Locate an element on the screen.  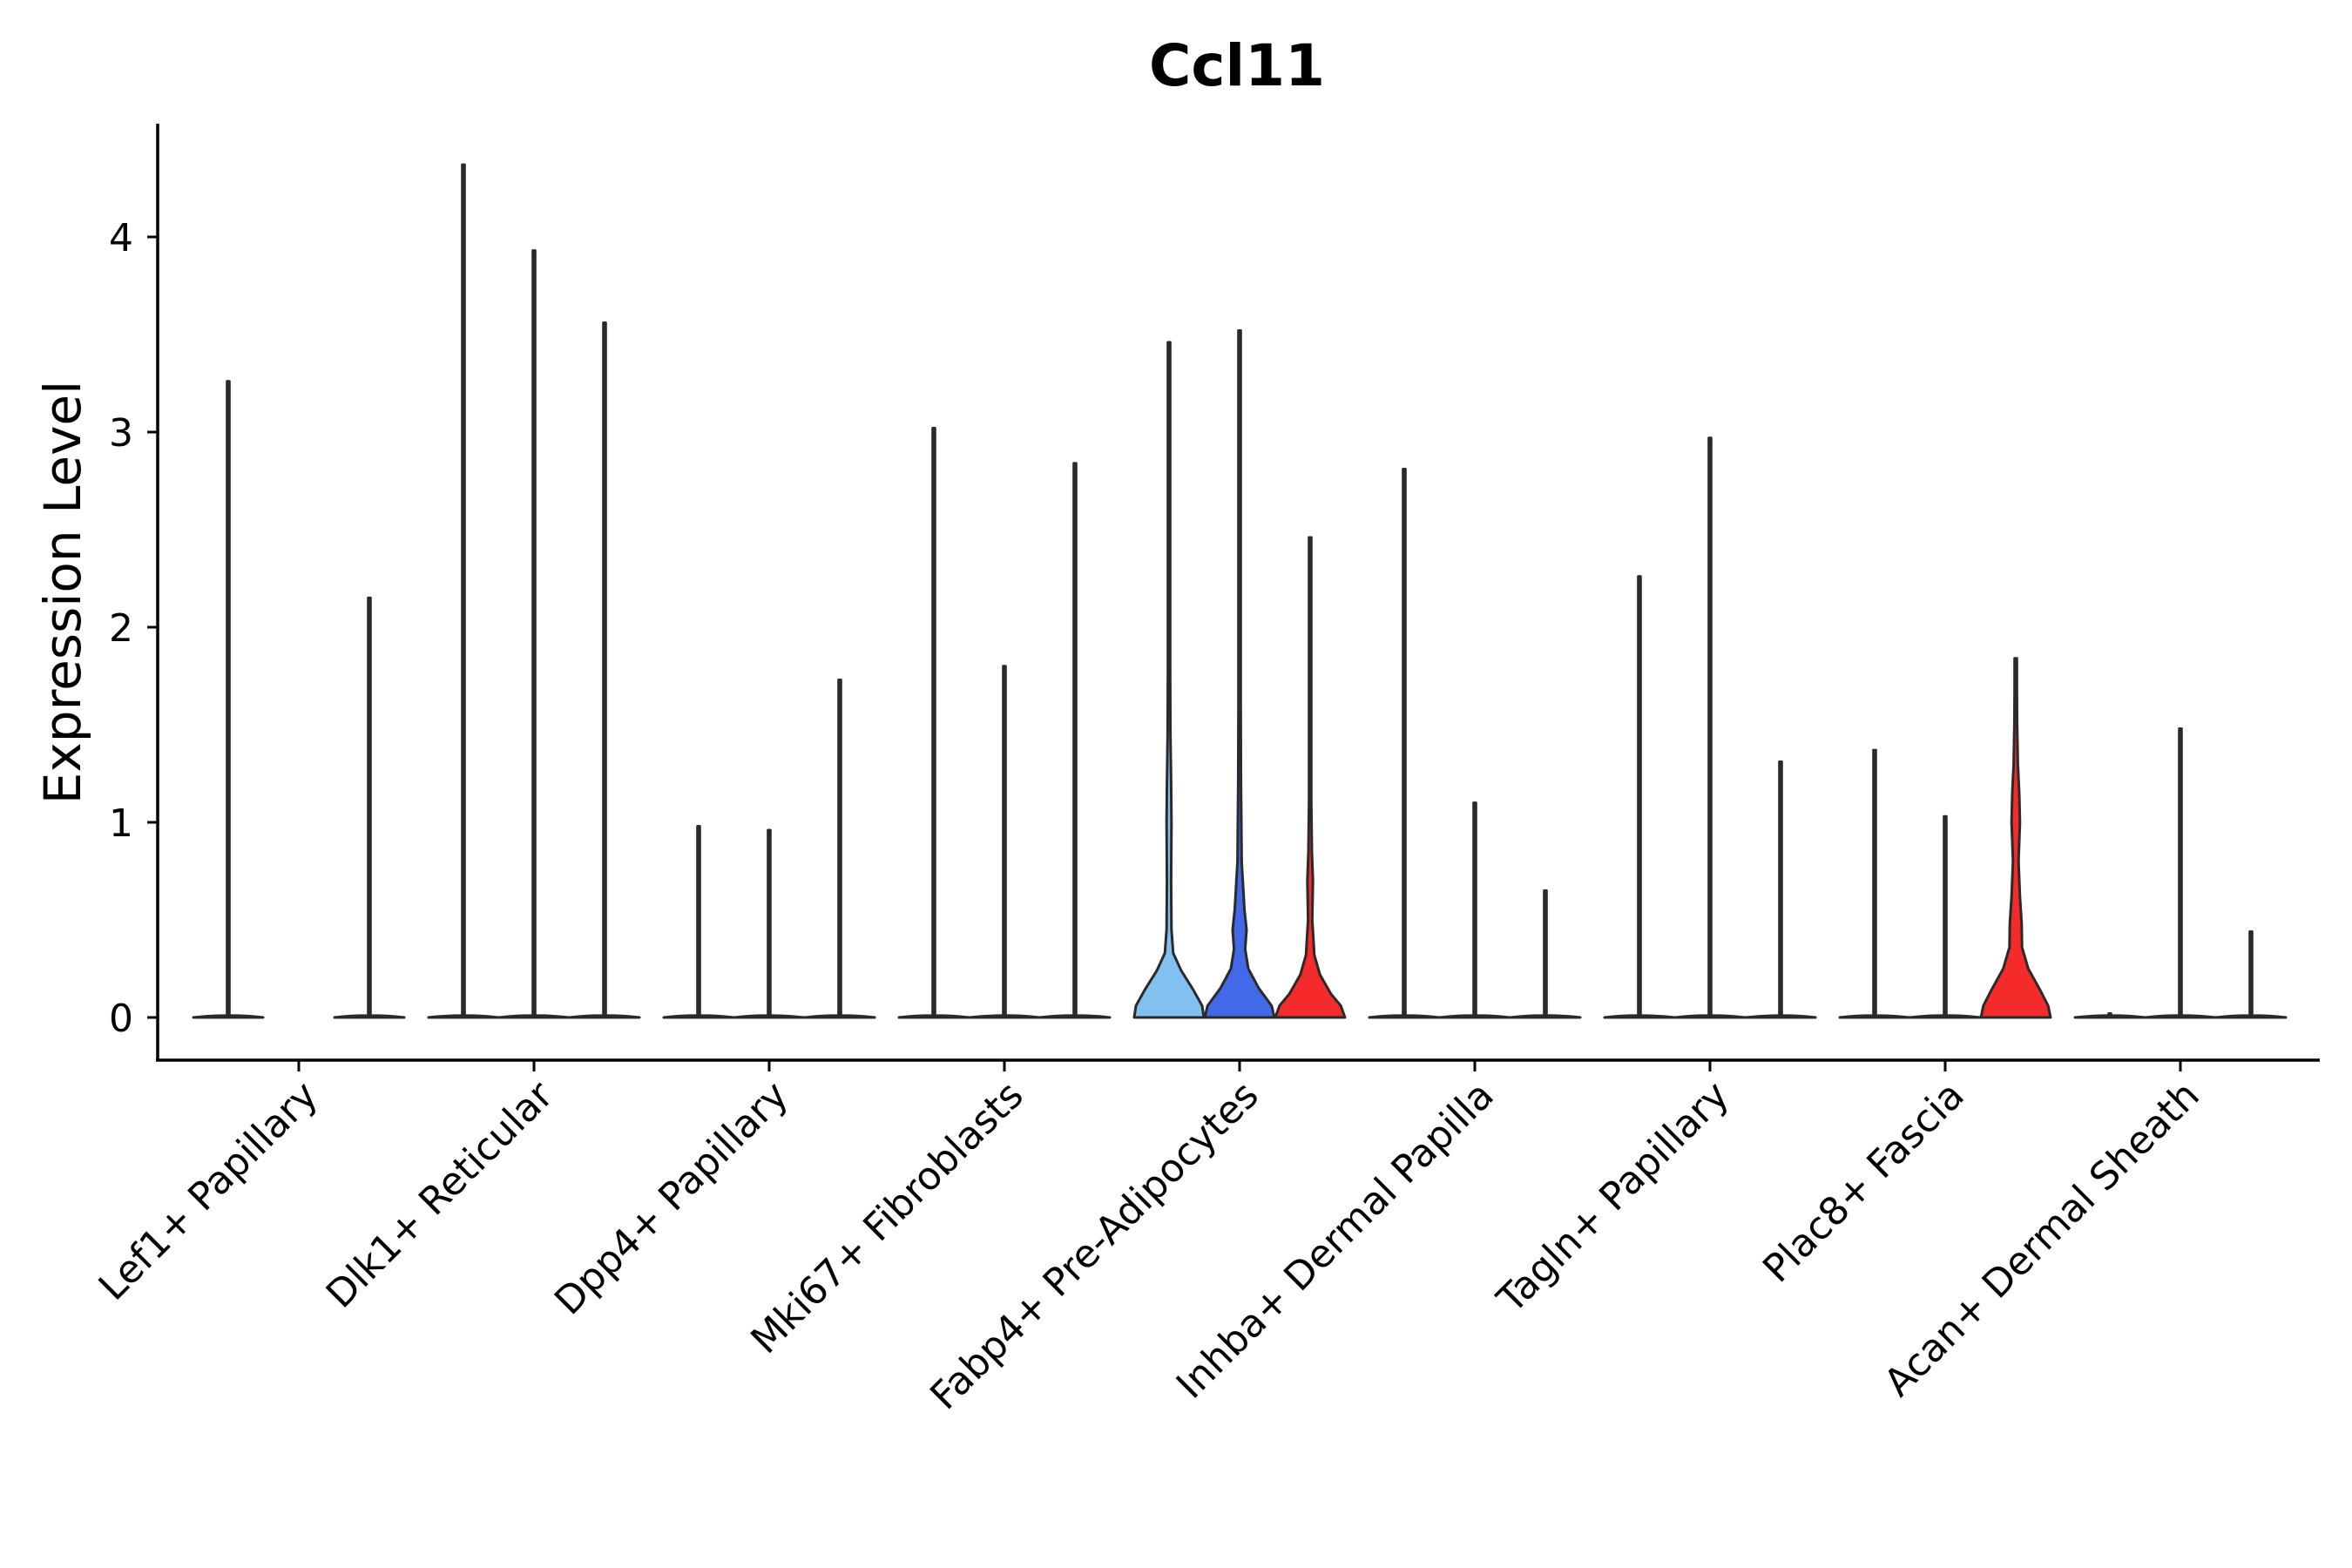
x-category-label: Lef1+ Papillary is located at coordinates (209, 1191).